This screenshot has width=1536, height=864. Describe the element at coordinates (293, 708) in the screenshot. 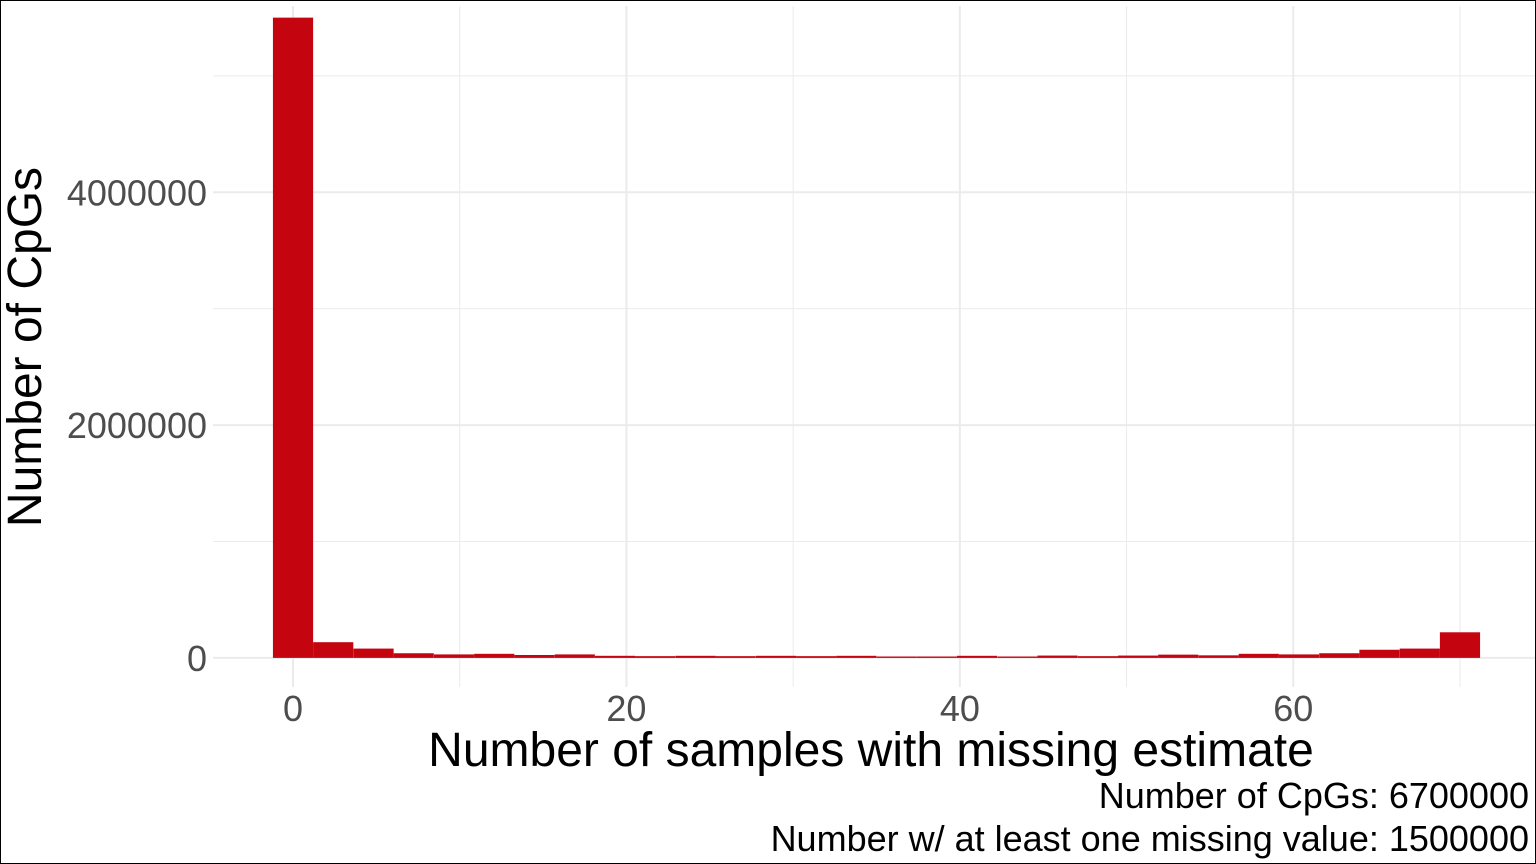

I see `x-tick-label: 0` at that location.